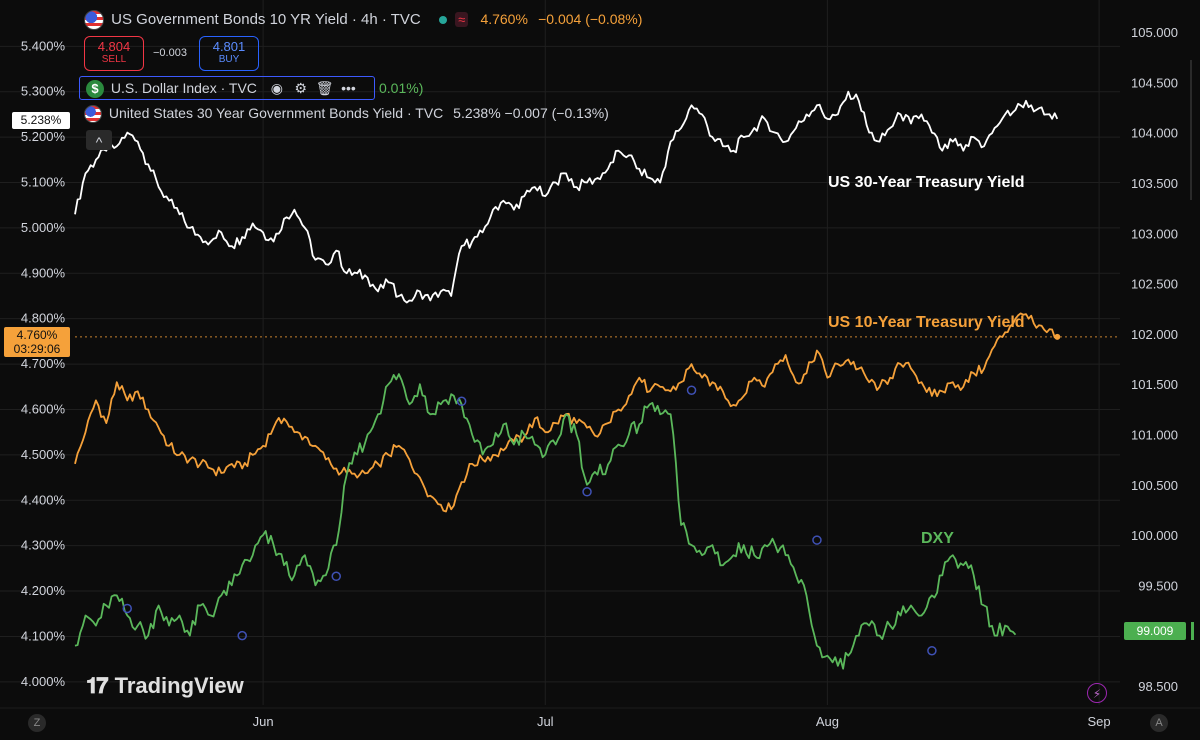 This screenshot has width=1200, height=740. I want to click on left-tick-label: 4.800%, so click(43, 318).